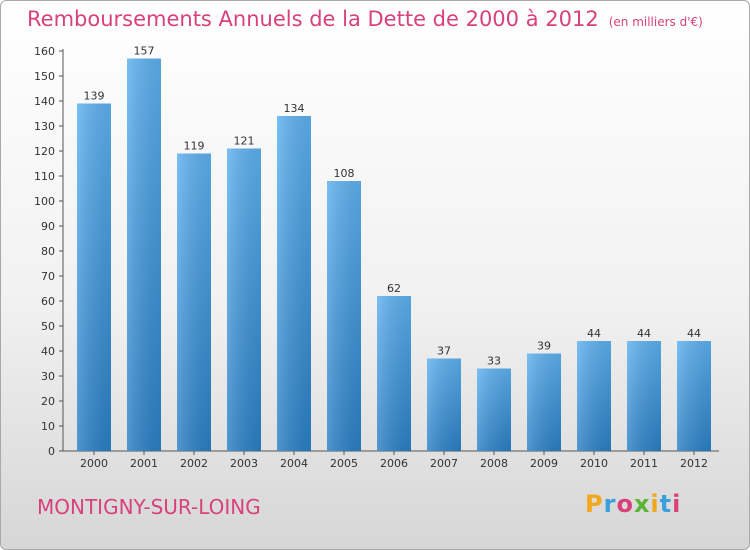 The image size is (750, 550). What do you see at coordinates (94, 96) in the screenshot?
I see `bar-value-label: 139` at bounding box center [94, 96].